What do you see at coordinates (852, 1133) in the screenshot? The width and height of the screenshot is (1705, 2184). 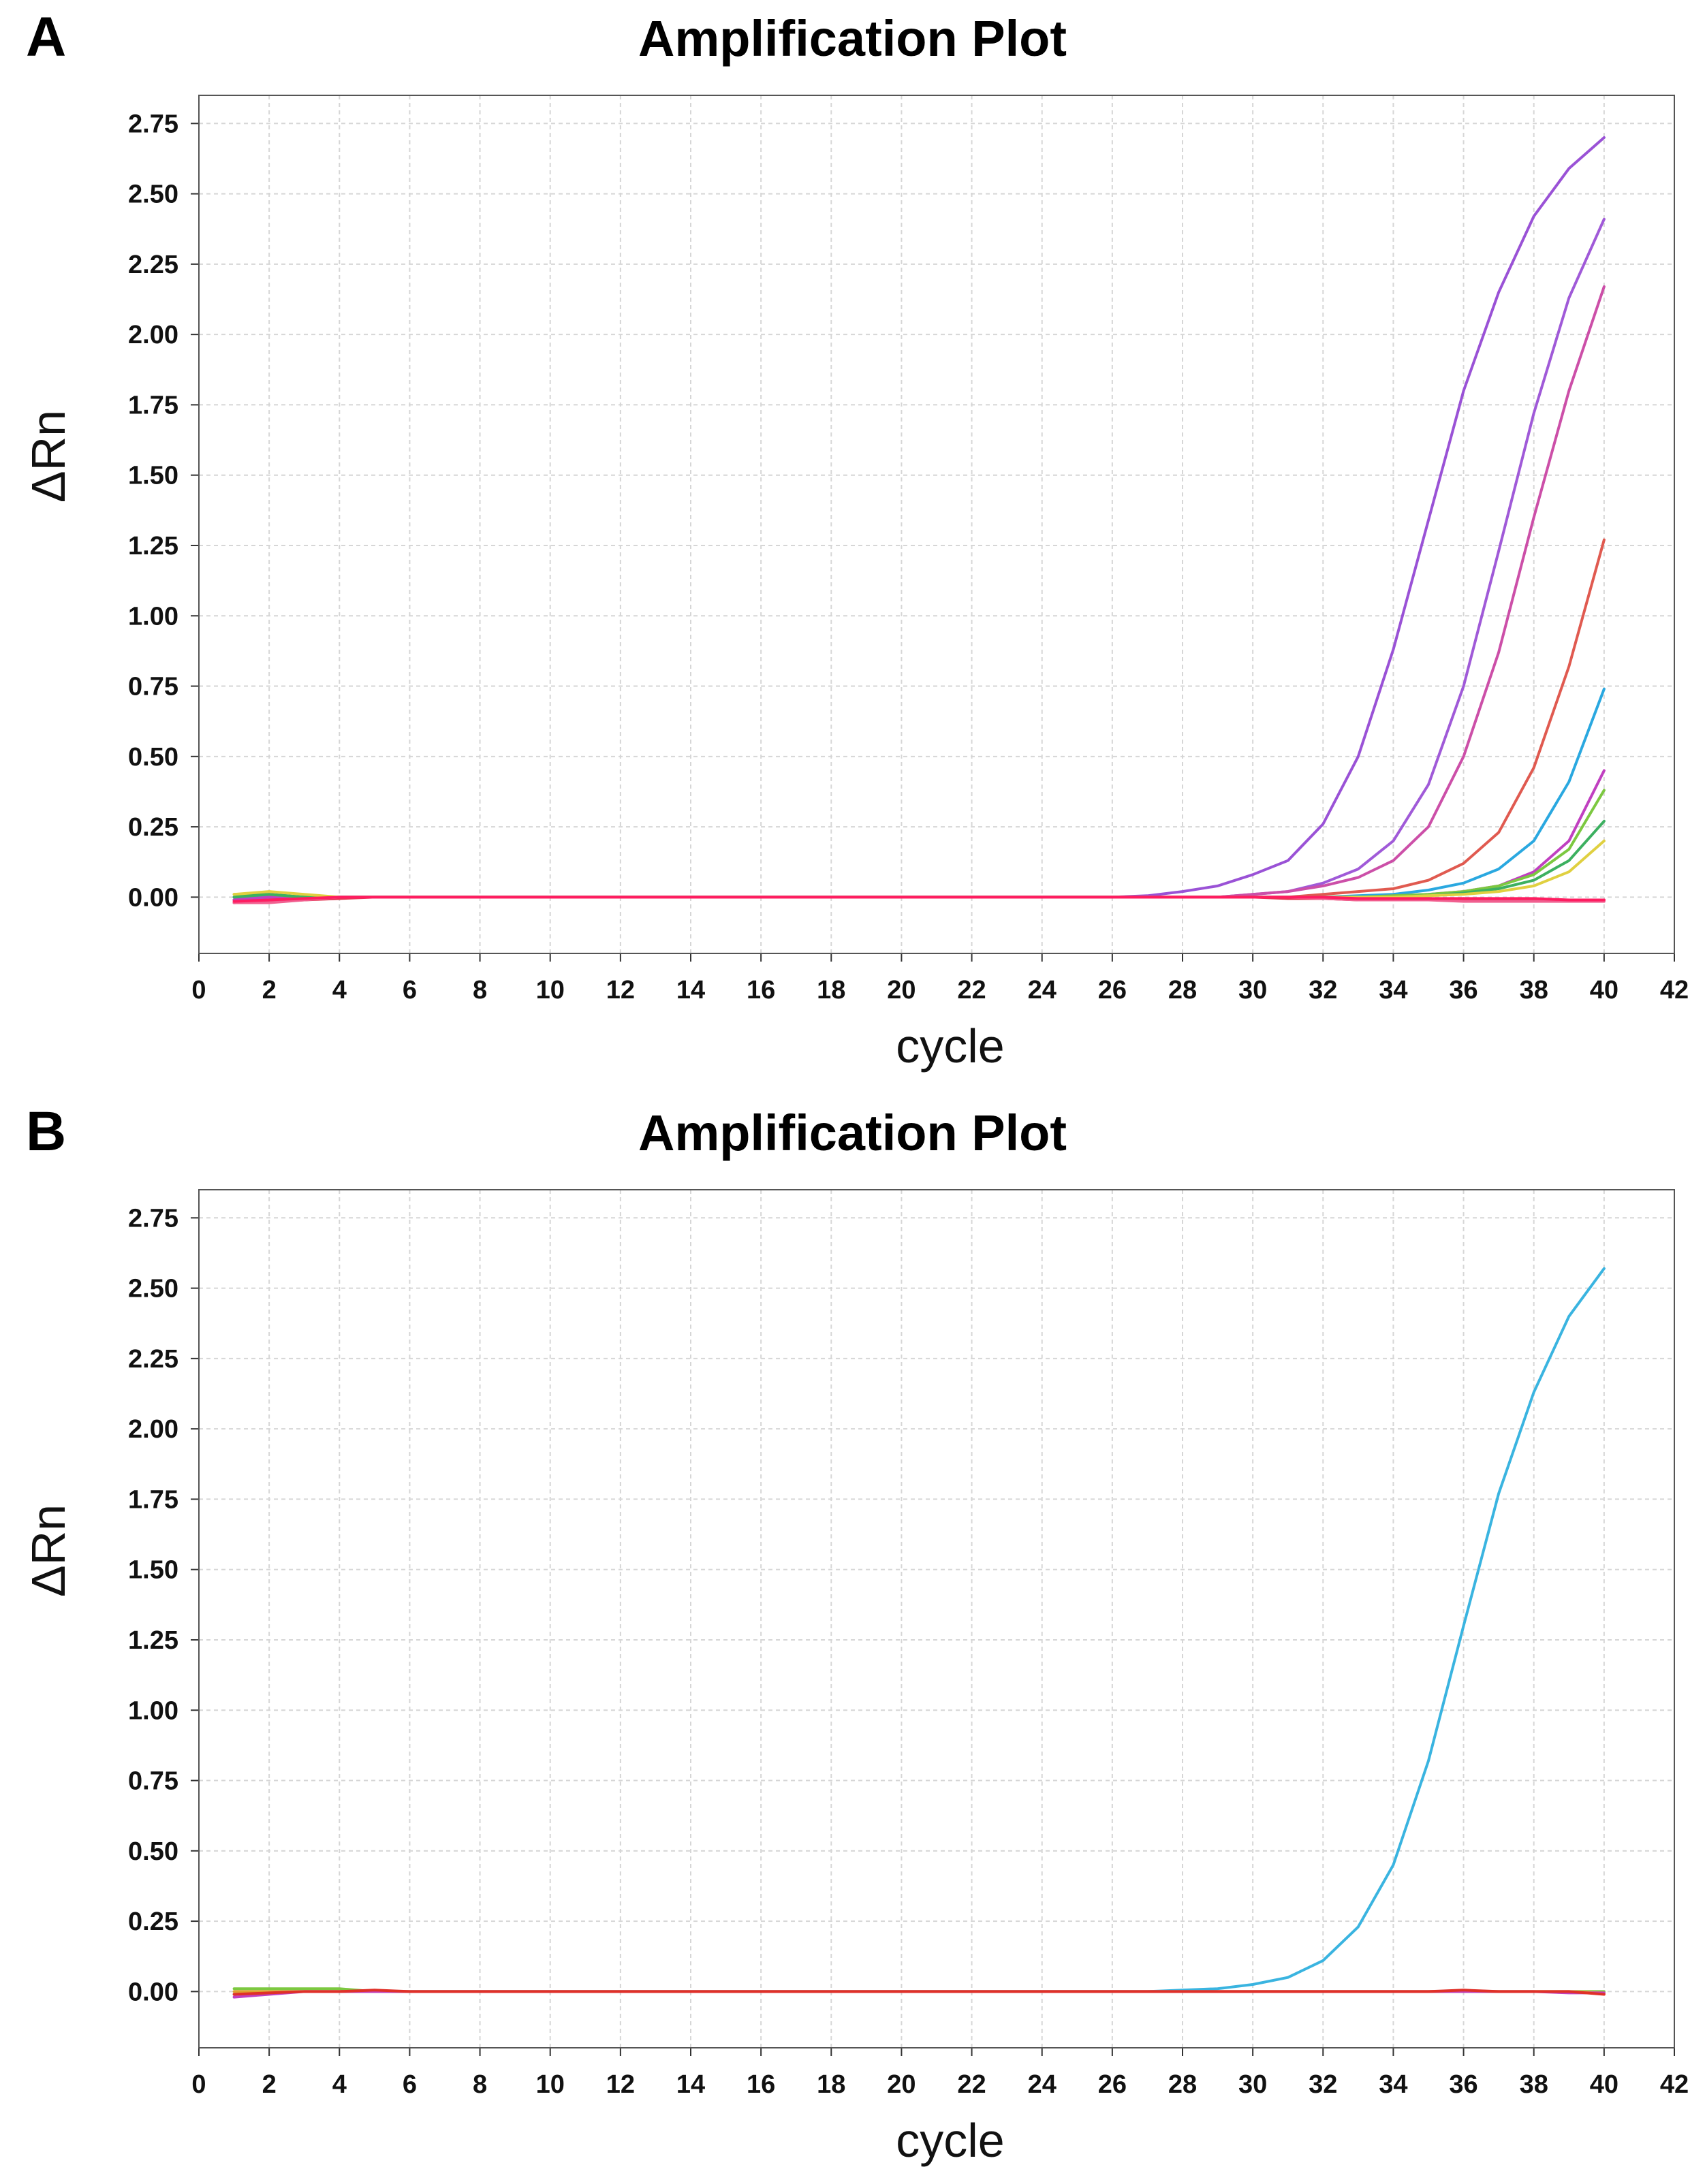 I see `chart-b-title: Amplification Plot` at bounding box center [852, 1133].